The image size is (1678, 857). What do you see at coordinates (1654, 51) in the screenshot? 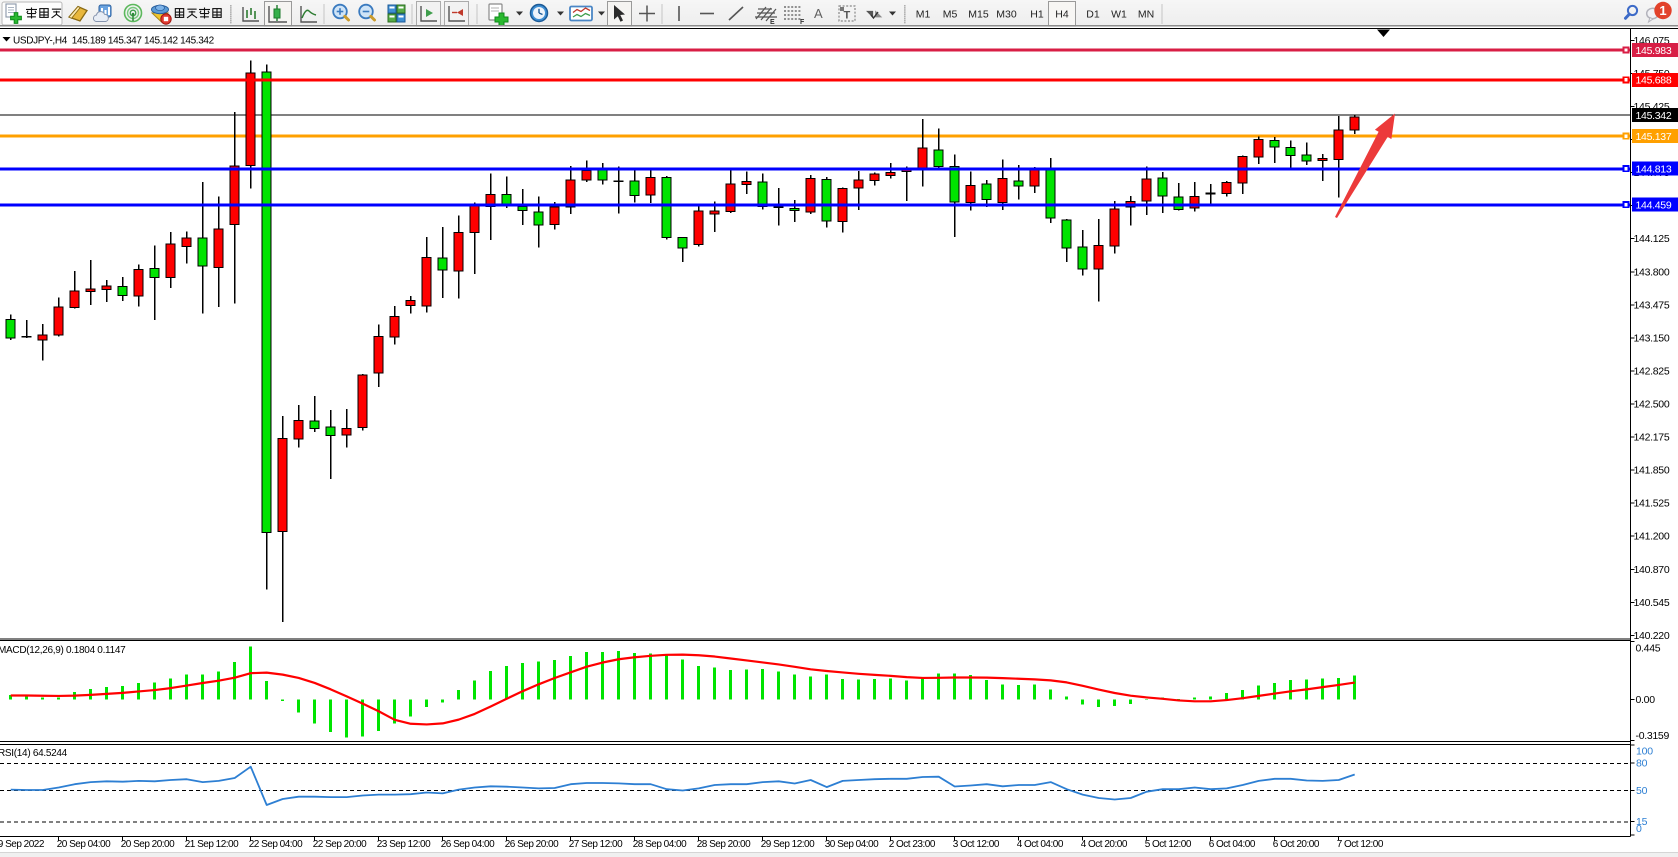
I see `svg-text: 145.983` at bounding box center [1654, 51].